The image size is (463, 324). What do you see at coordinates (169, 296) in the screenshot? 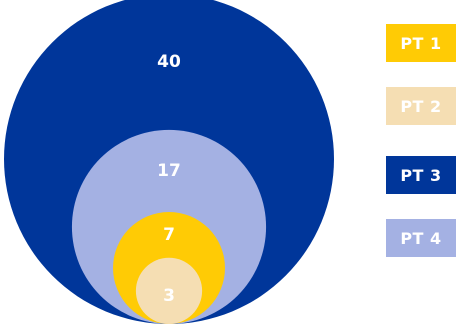
I see `value-label-pt2: 3` at bounding box center [169, 296].